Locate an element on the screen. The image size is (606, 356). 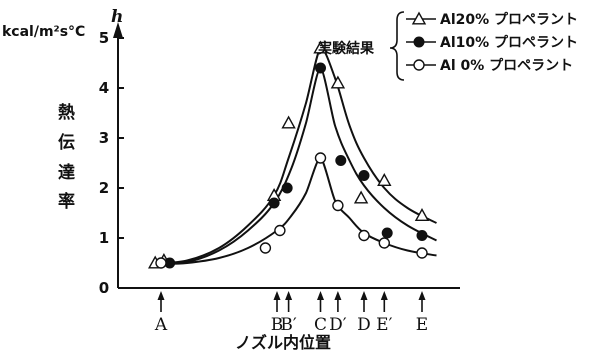
legend-group-label: 実験結果 is located at coordinates (346, 48).